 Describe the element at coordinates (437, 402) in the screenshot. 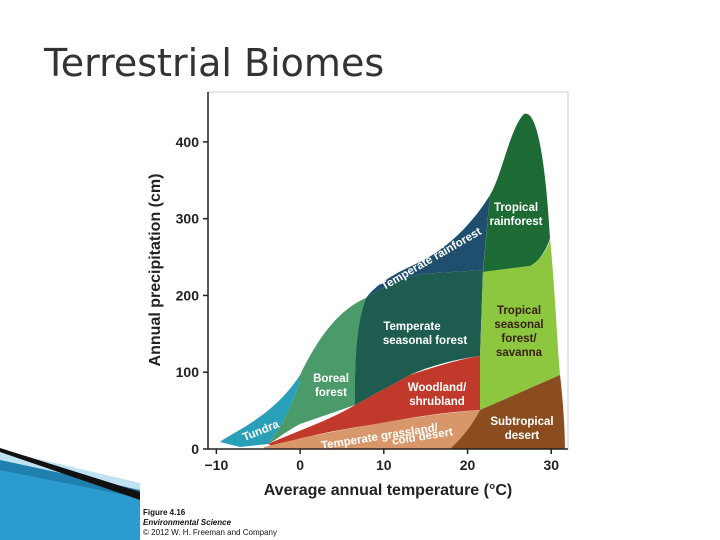

I see `region-label: shrubland` at that location.